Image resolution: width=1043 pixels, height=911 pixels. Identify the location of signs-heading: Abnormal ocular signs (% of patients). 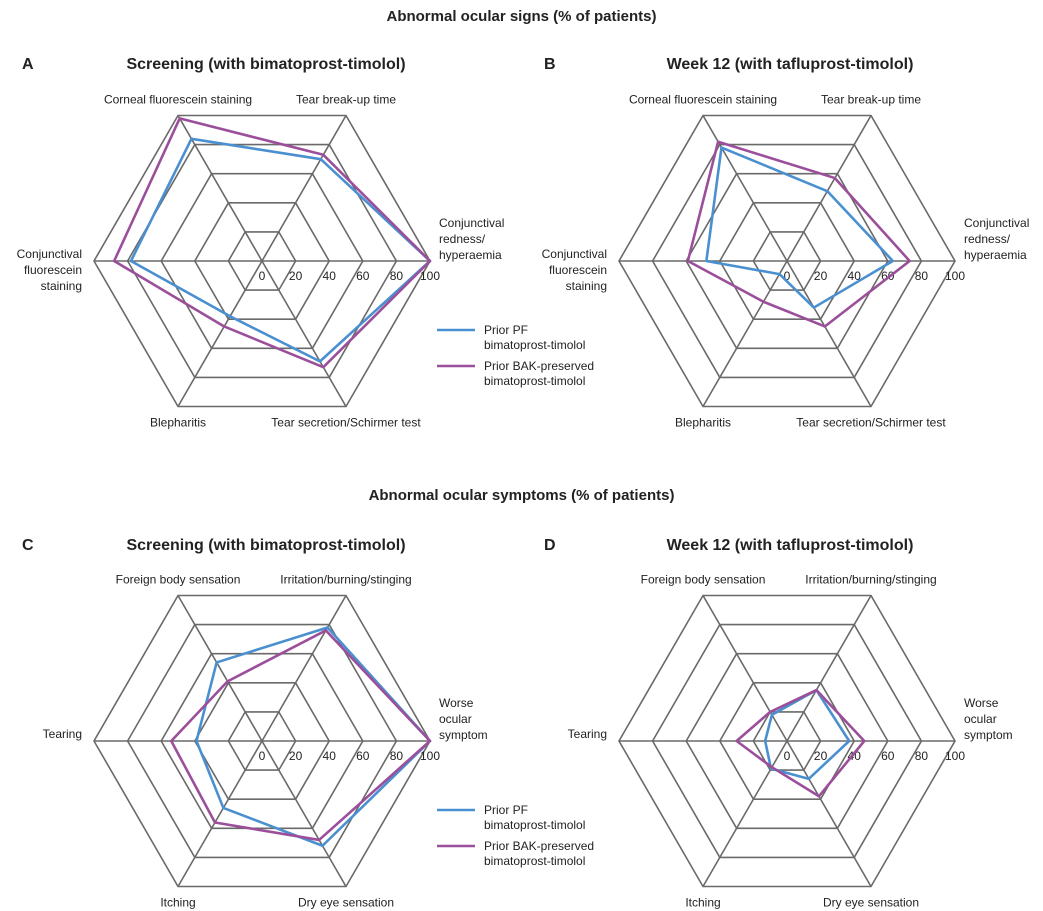
(521, 16).